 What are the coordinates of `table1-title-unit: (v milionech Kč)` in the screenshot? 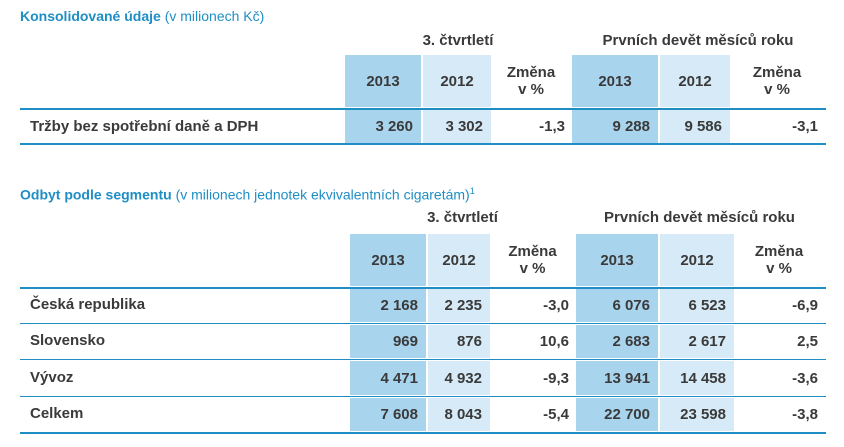 It's located at (212, 16).